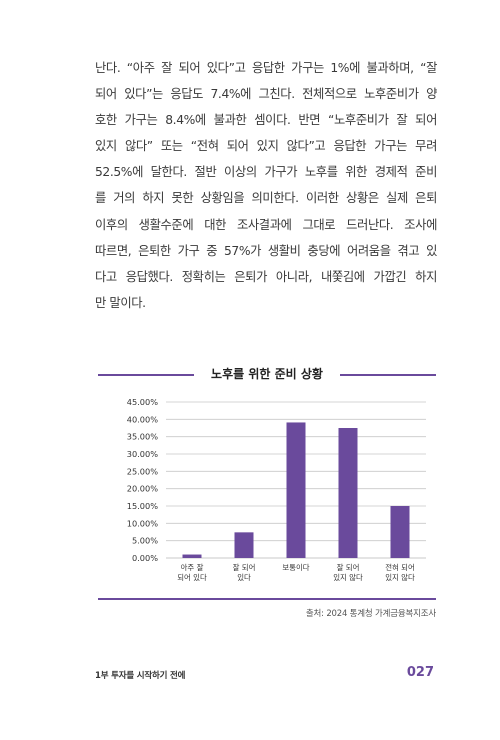 This screenshot has width=500, height=740. I want to click on chart-title: 노후를 위한 준비 상황, so click(267, 374).